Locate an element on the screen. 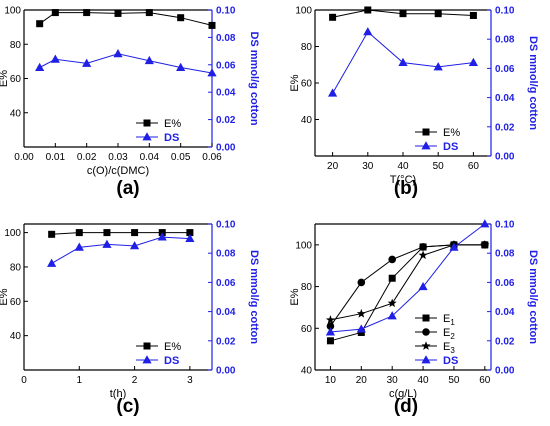 This screenshot has width=550, height=426. legend-label: E3 is located at coordinates (449, 348).